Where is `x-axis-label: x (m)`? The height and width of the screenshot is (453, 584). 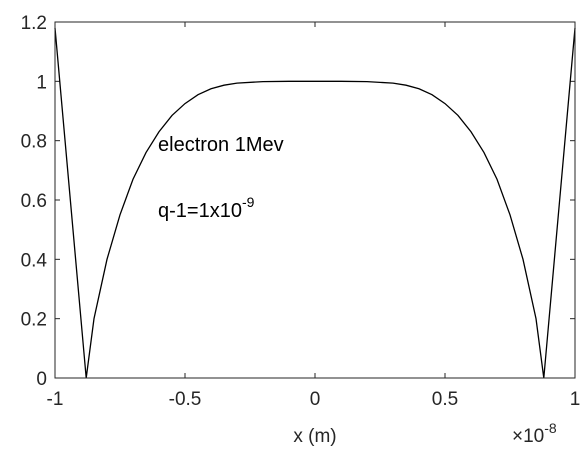
x-axis-label: x (m) is located at coordinates (314, 436).